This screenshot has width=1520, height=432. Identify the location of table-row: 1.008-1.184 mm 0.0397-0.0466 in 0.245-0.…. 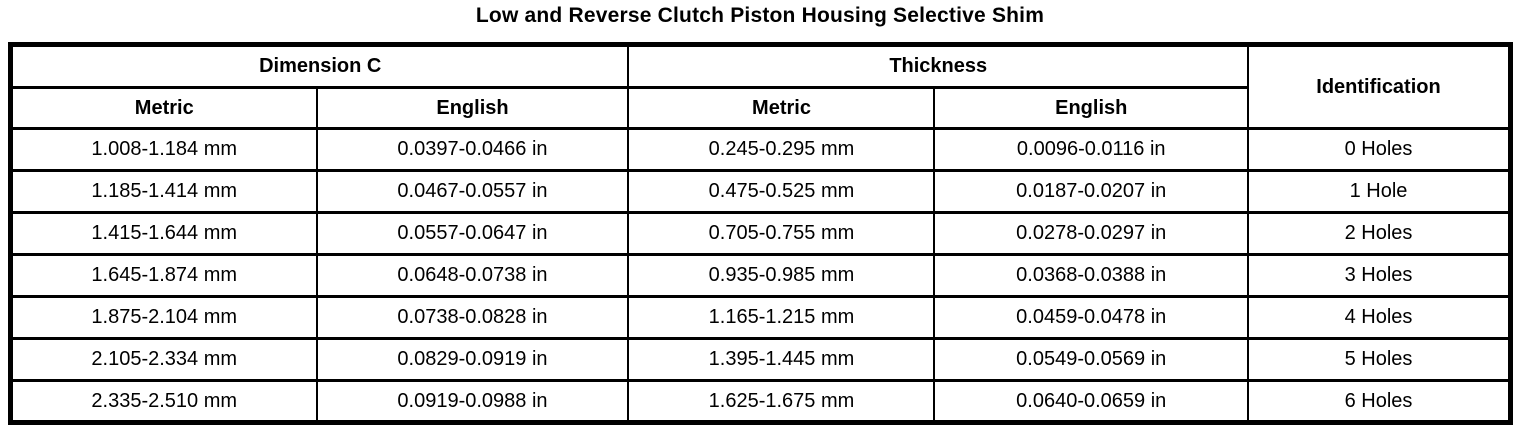
(760, 149).